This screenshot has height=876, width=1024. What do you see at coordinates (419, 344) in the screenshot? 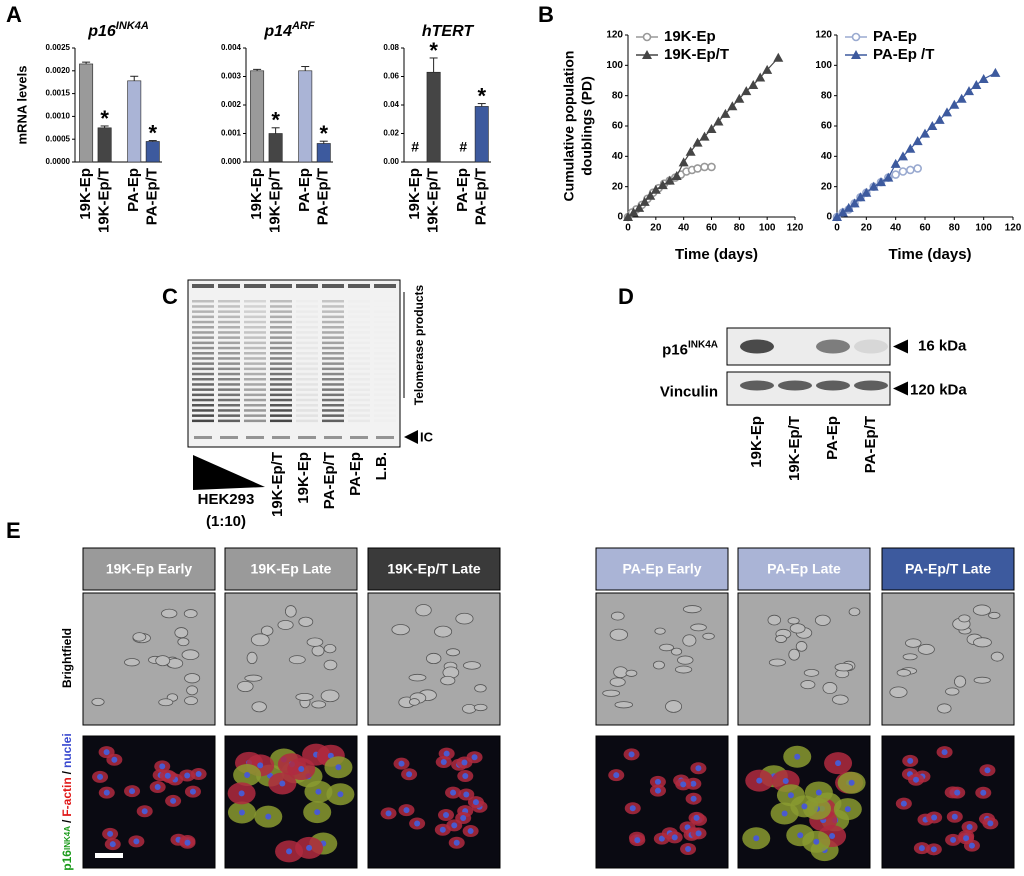
I see `gel-label: Telomerase products` at bounding box center [419, 344].